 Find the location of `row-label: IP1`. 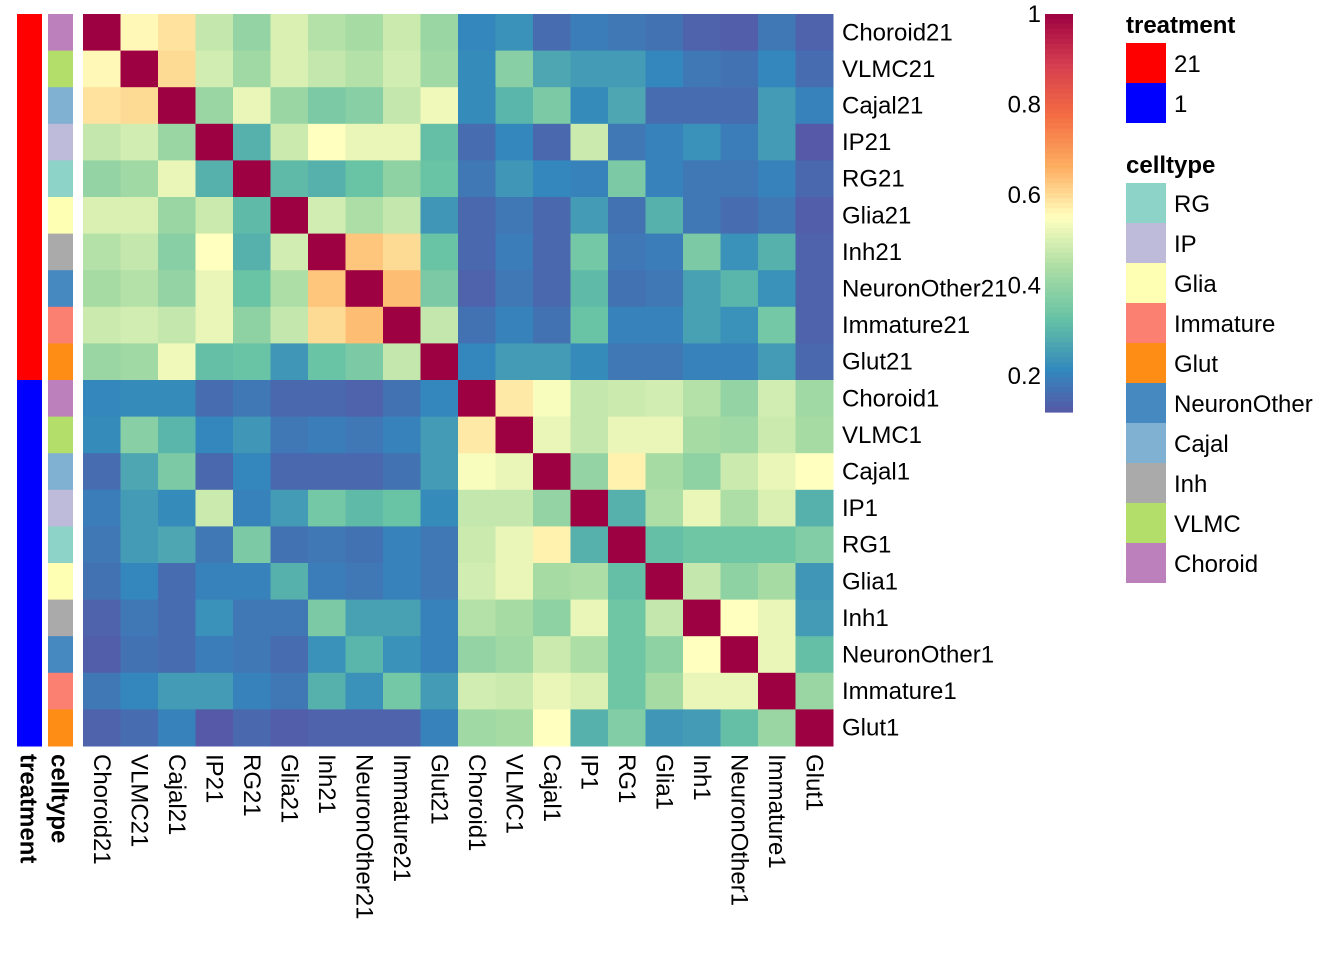

row-label: IP1 is located at coordinates (860, 508).